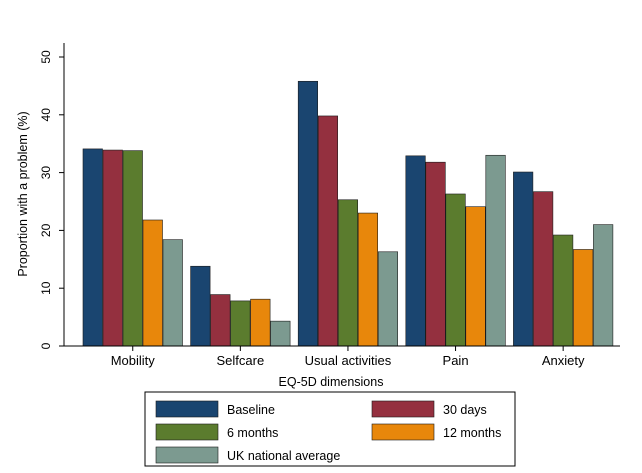 The height and width of the screenshot is (473, 642). Describe the element at coordinates (583, 298) in the screenshot. I see `bar-anxiety-12-months` at that location.